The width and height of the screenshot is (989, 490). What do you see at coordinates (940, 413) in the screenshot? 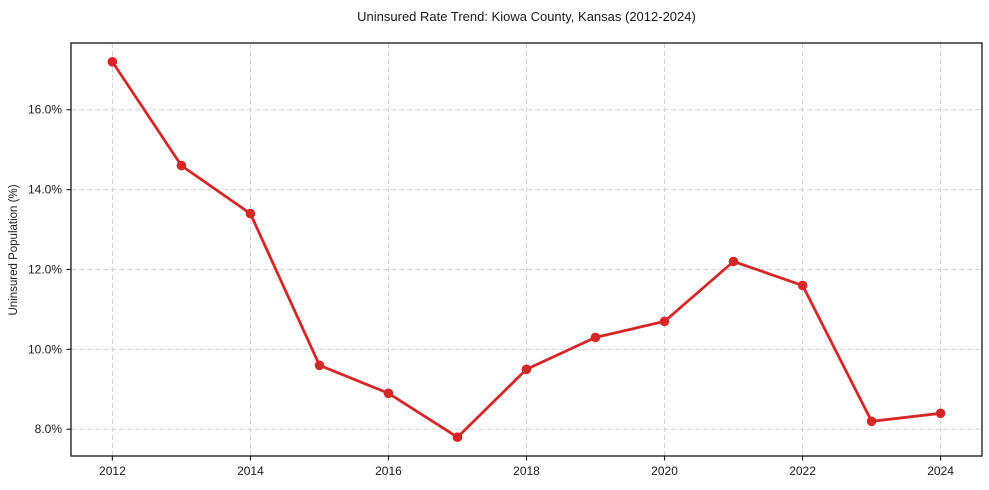
I see `data-point-2024` at bounding box center [940, 413].